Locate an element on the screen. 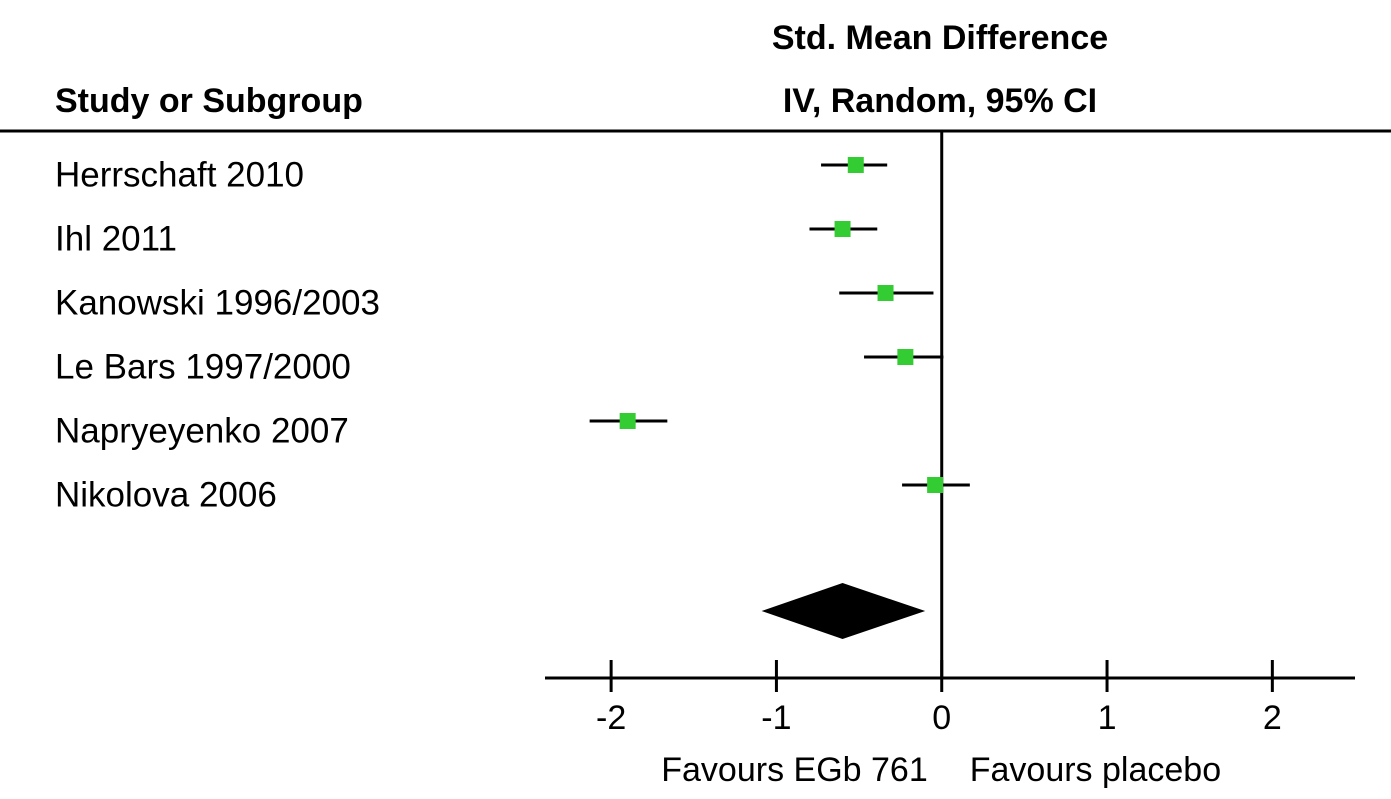 Image resolution: width=1391 pixels, height=799 pixels. study-label: Kanowski 1996/2003 is located at coordinates (217, 302).